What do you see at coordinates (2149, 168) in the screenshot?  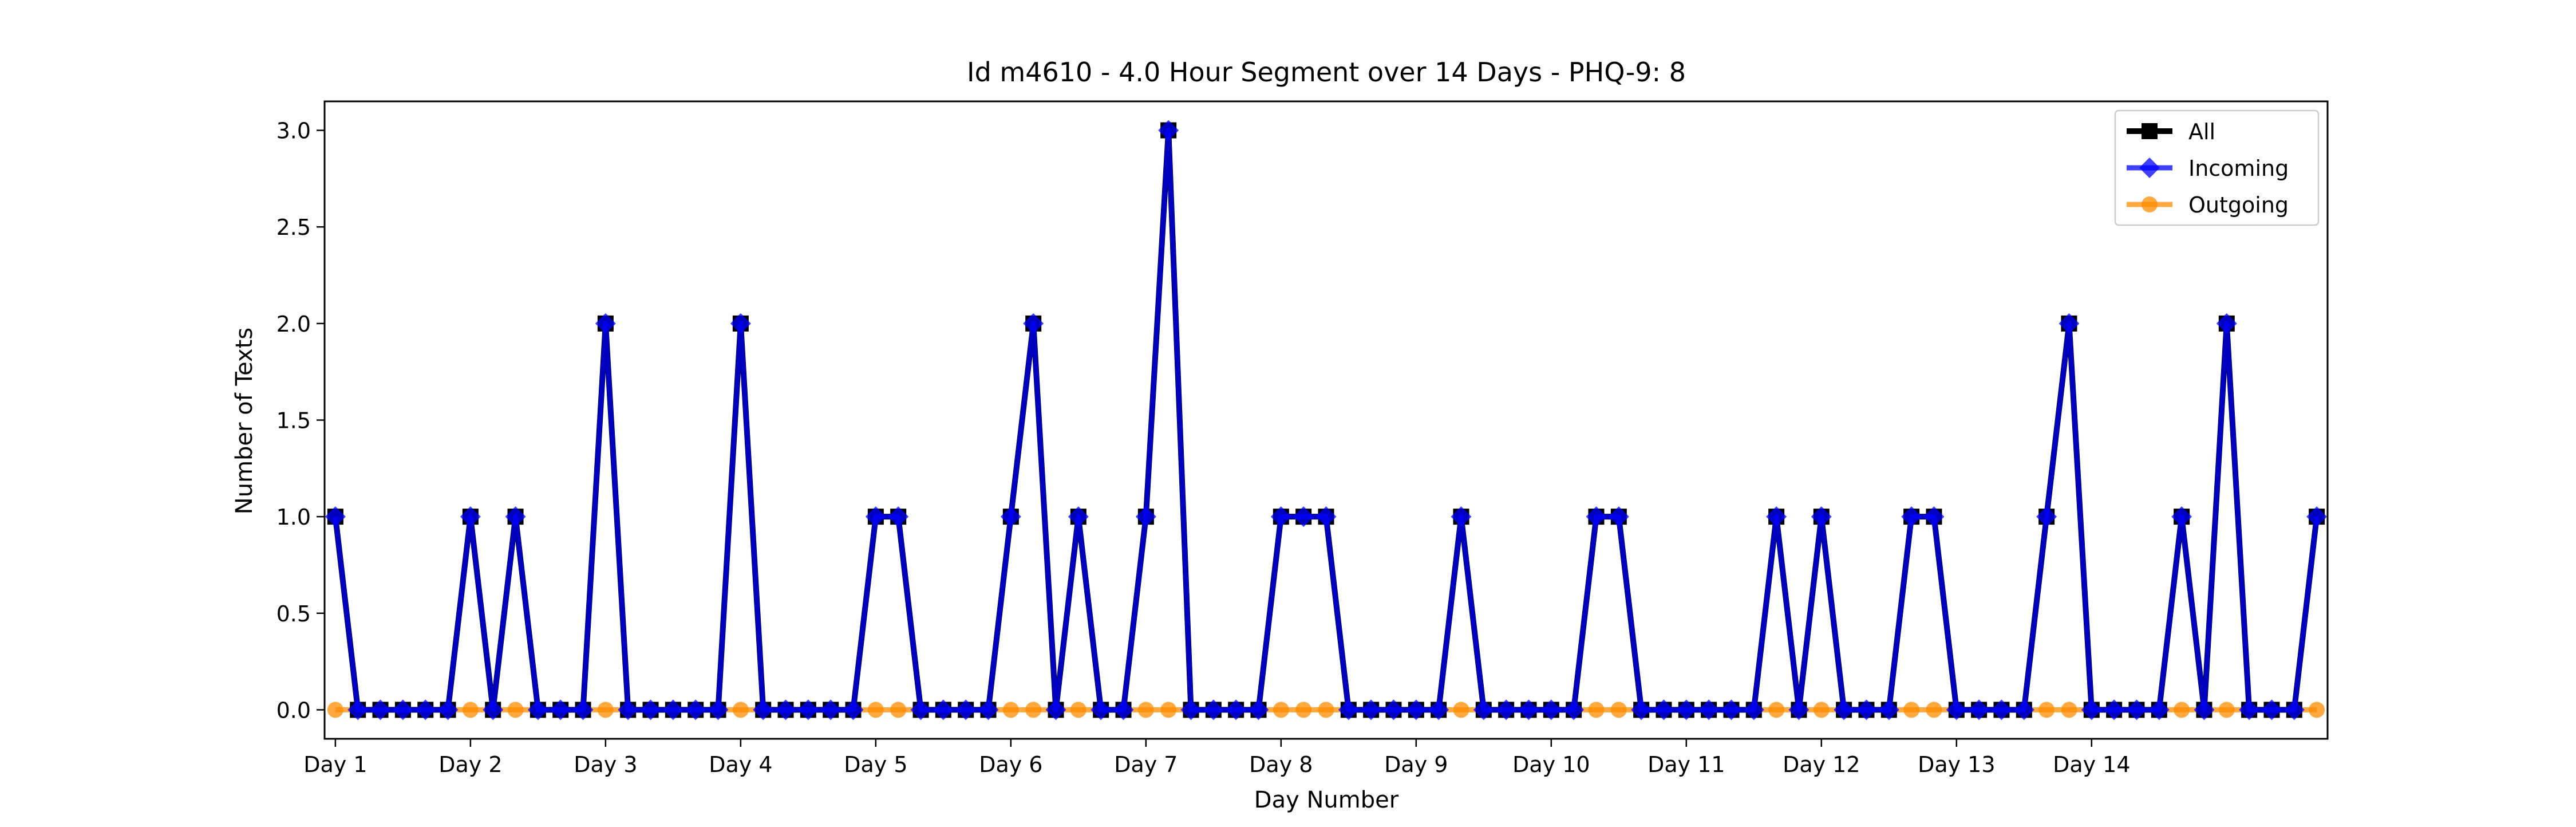 I see `legend-marker-incoming` at bounding box center [2149, 168].